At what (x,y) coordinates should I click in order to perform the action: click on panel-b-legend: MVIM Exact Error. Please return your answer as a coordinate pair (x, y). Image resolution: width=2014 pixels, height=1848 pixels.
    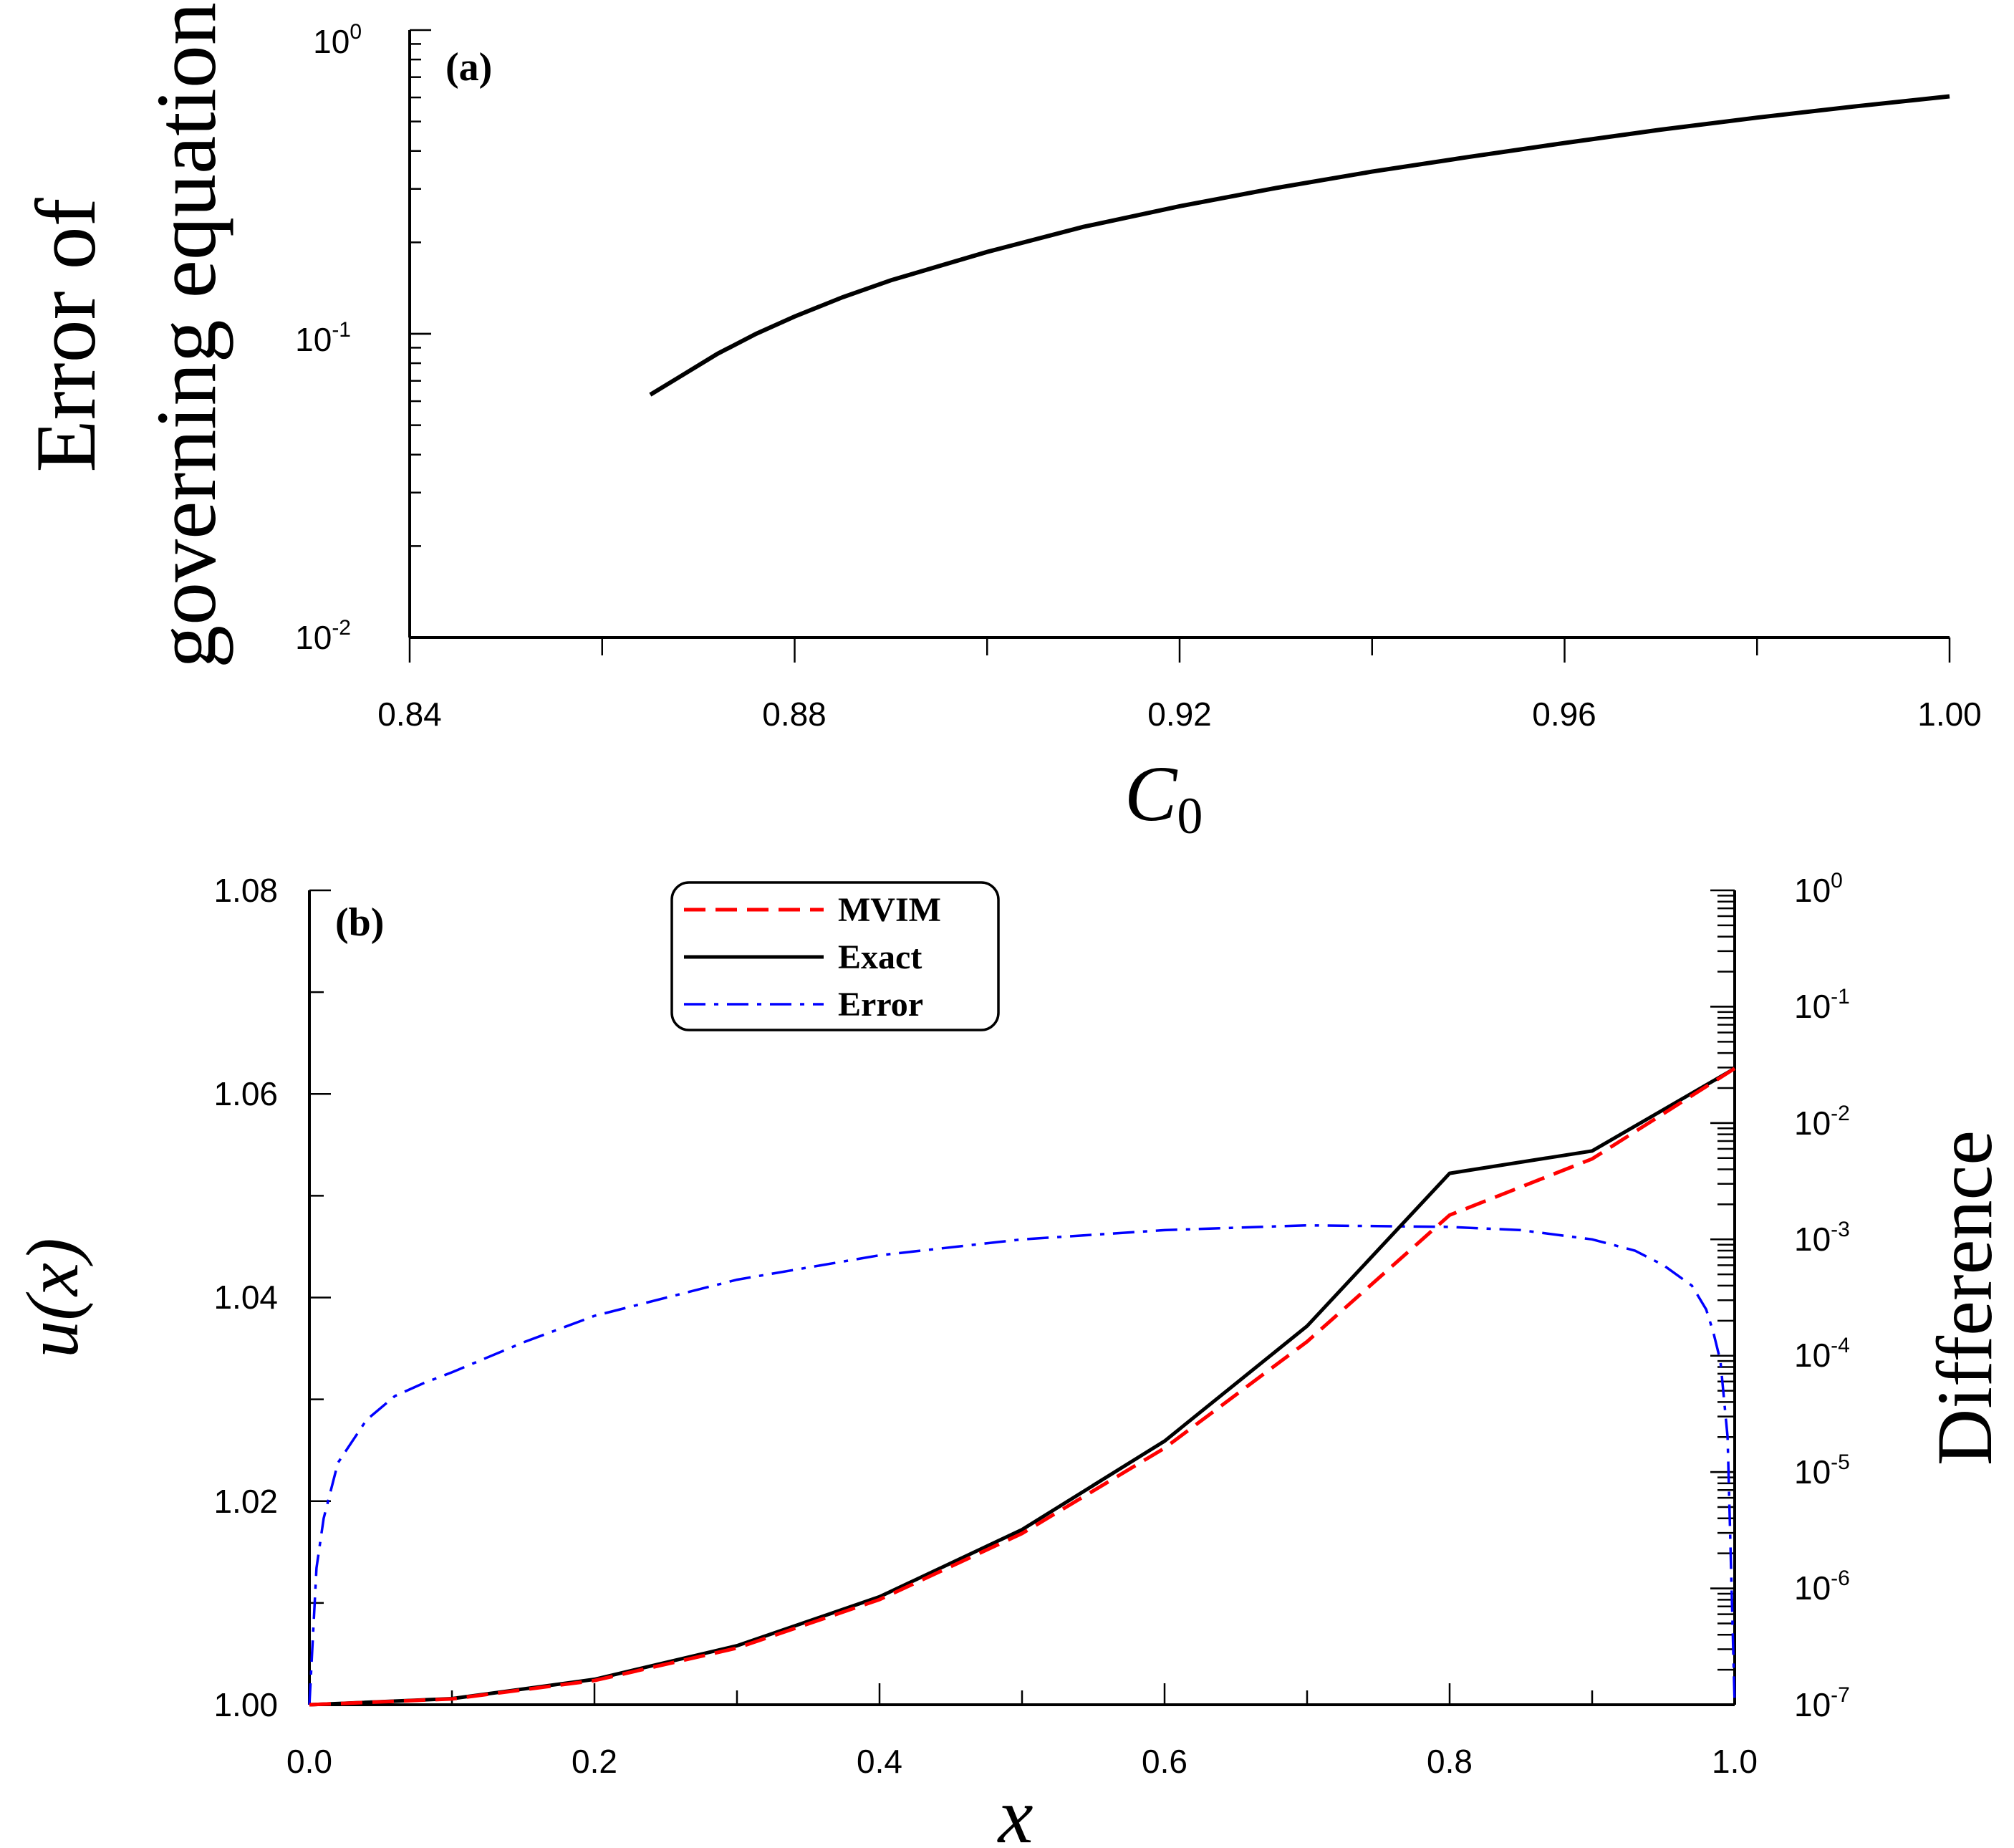
    Looking at the image, I should click on (835, 956).